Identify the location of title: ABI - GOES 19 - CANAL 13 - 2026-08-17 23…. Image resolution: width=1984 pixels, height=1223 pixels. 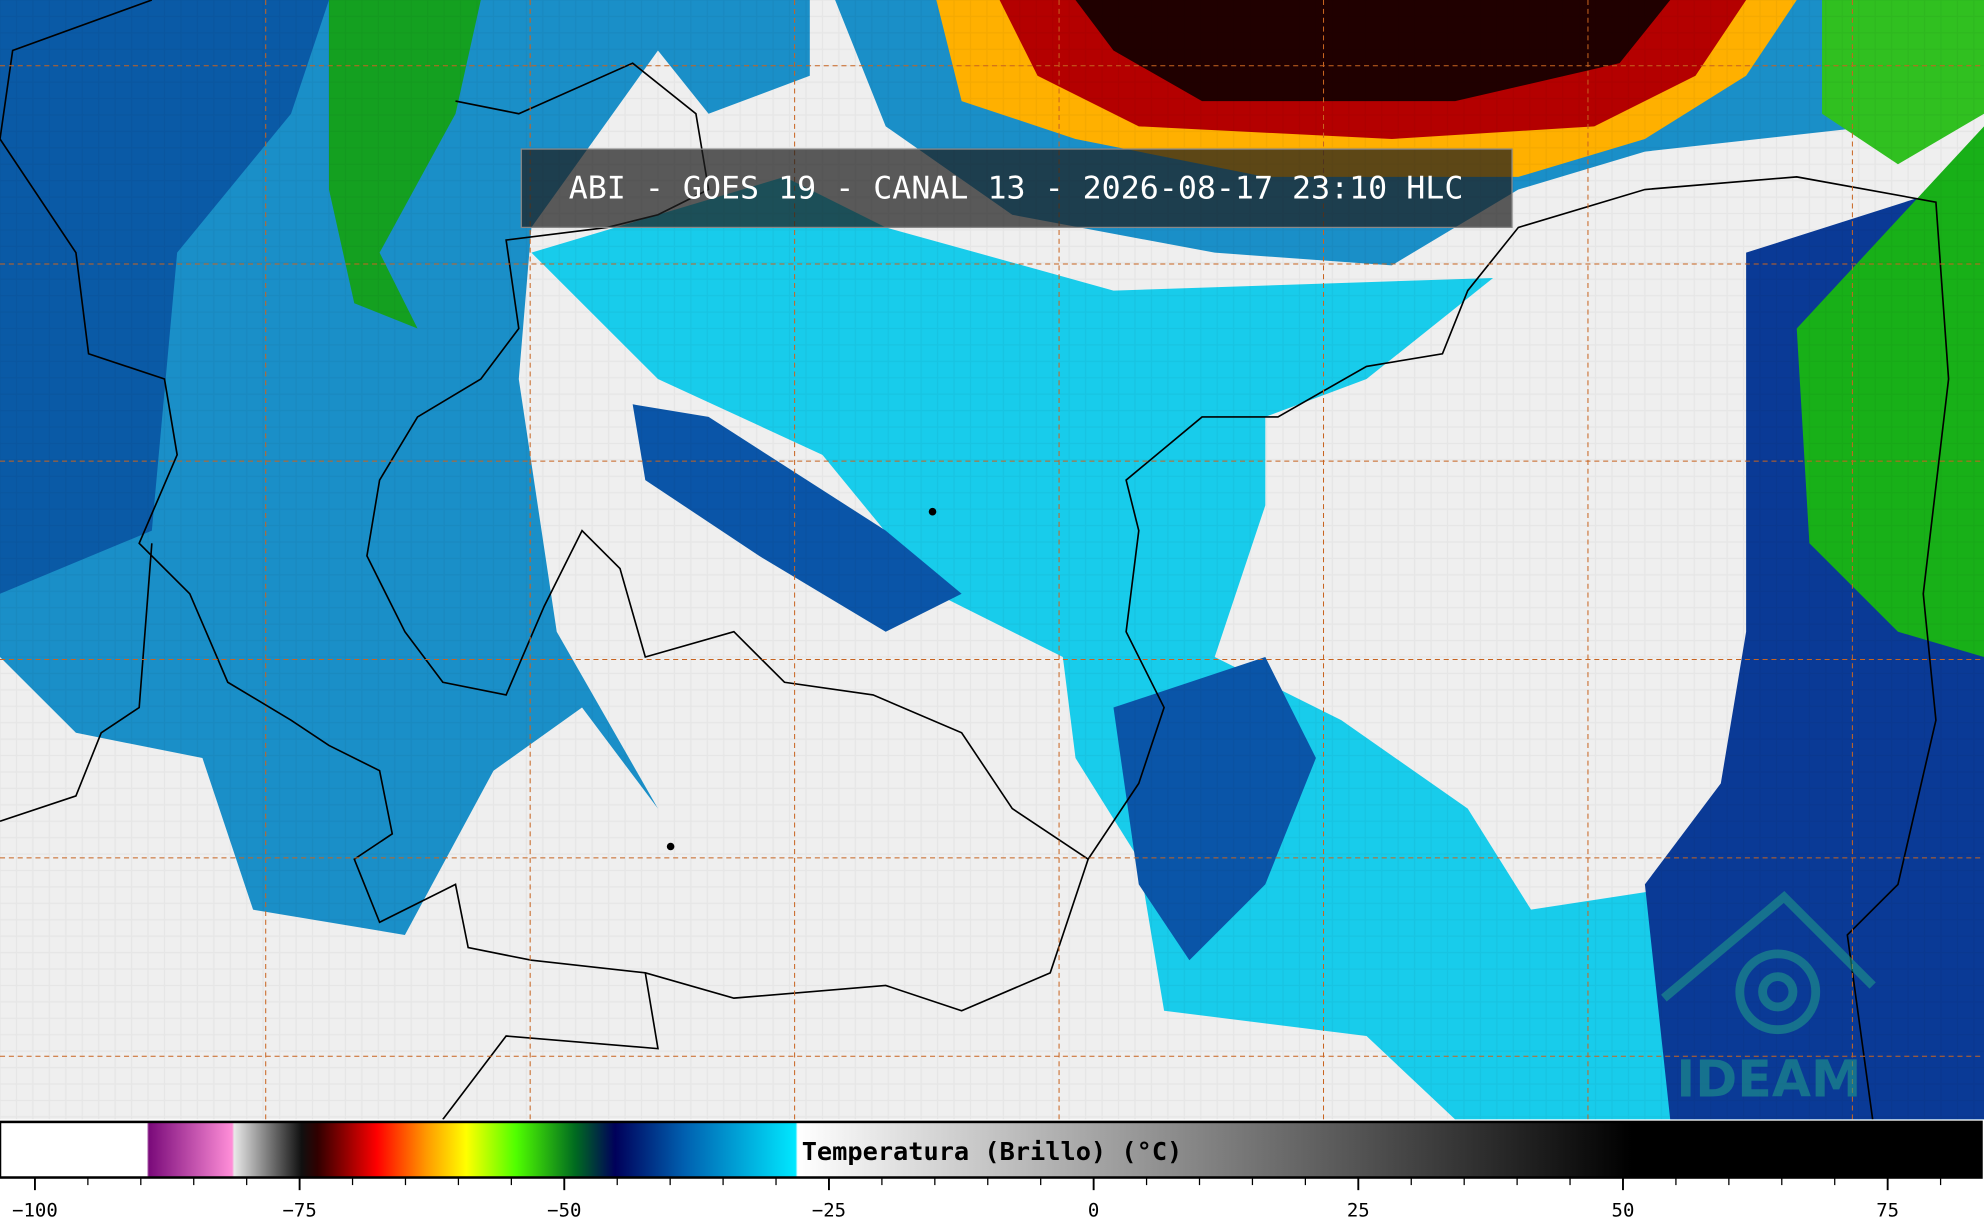
(1016, 188).